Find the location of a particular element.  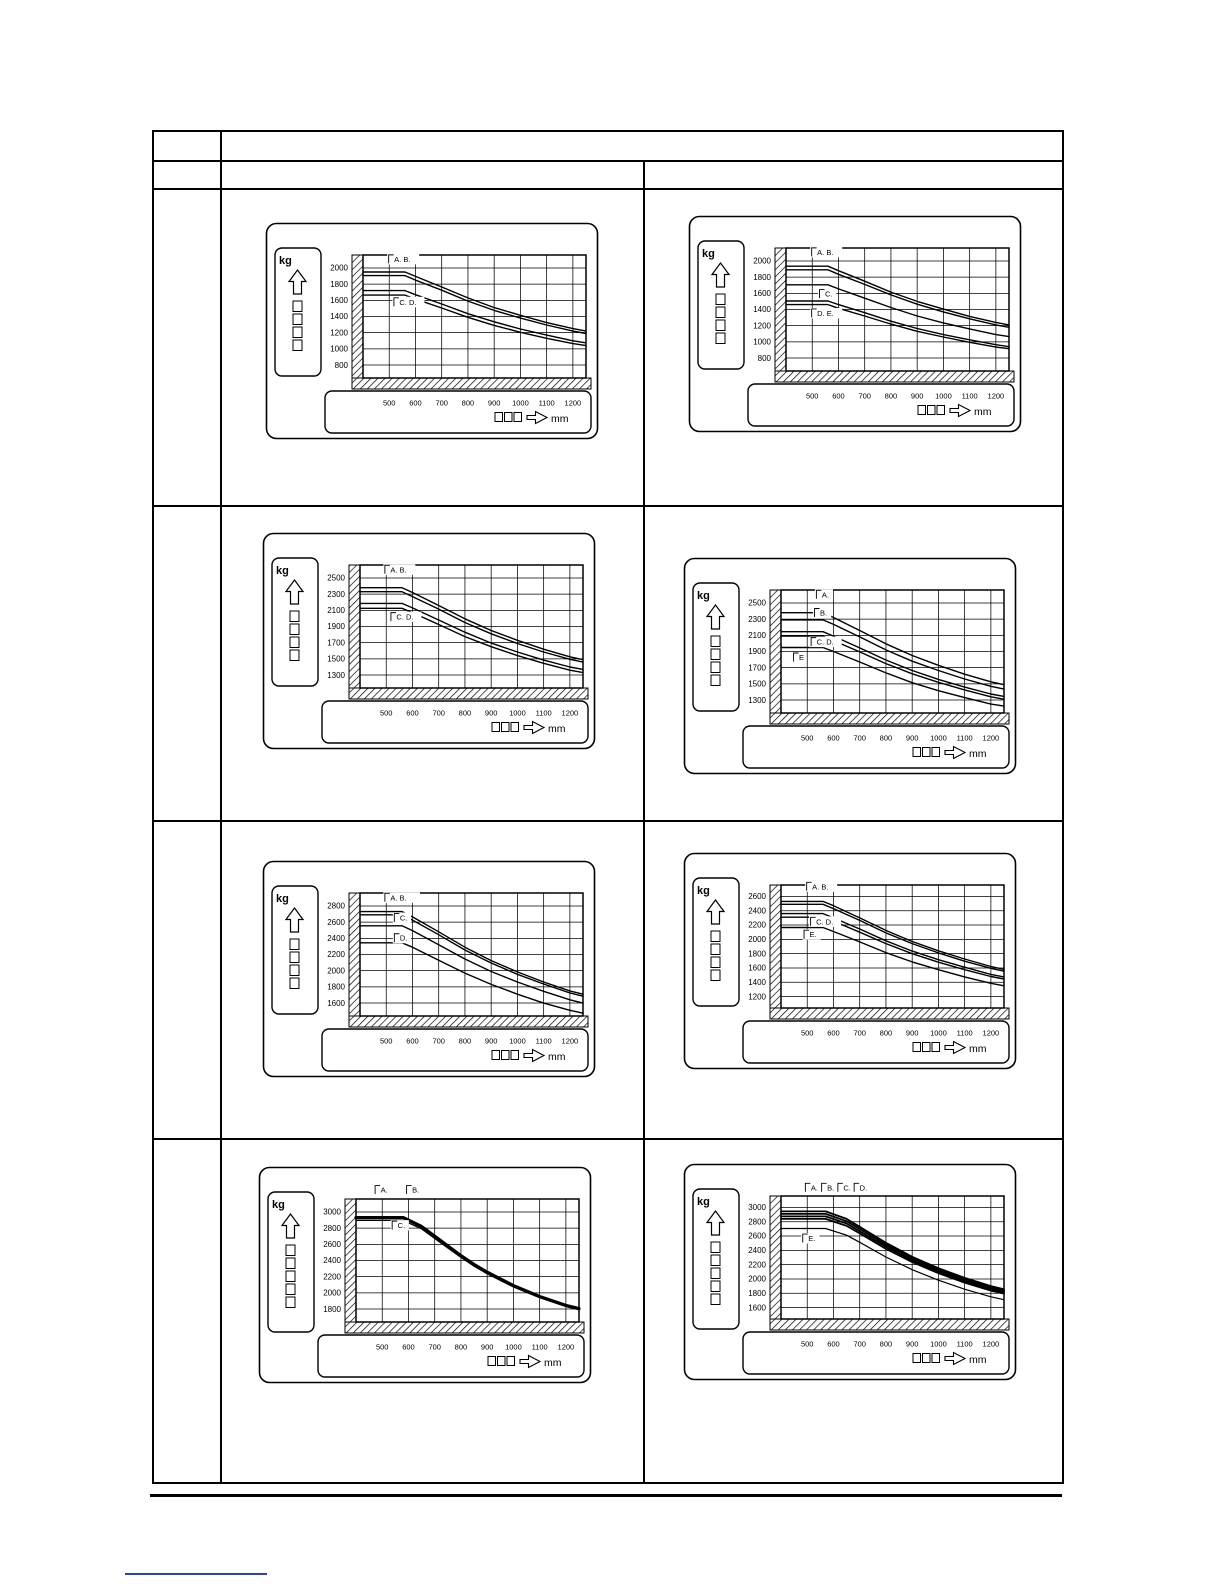

y-tick-label: 2500 is located at coordinates (757, 603).